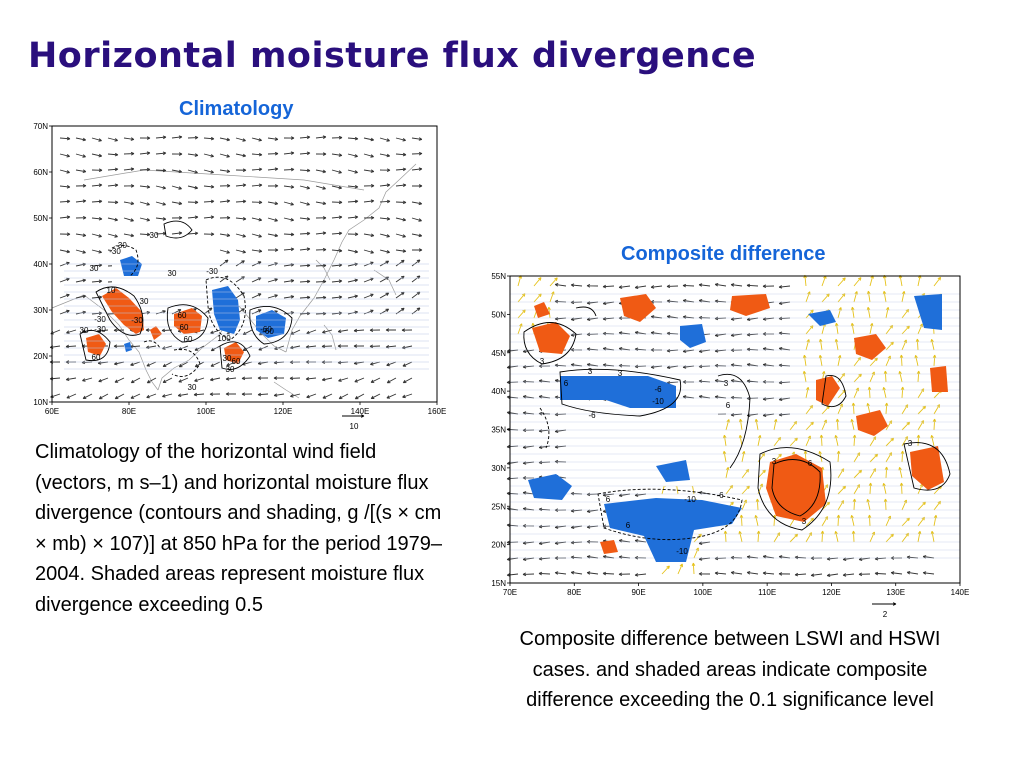 This screenshot has width=1024, height=768. Describe the element at coordinates (437, 411) in the screenshot. I see `lon-tick-label: 160E` at that location.